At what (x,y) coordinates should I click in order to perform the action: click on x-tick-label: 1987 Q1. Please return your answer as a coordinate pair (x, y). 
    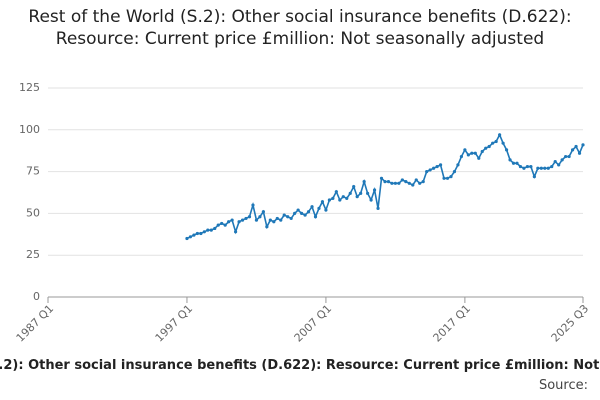
    Looking at the image, I should click on (35, 323).